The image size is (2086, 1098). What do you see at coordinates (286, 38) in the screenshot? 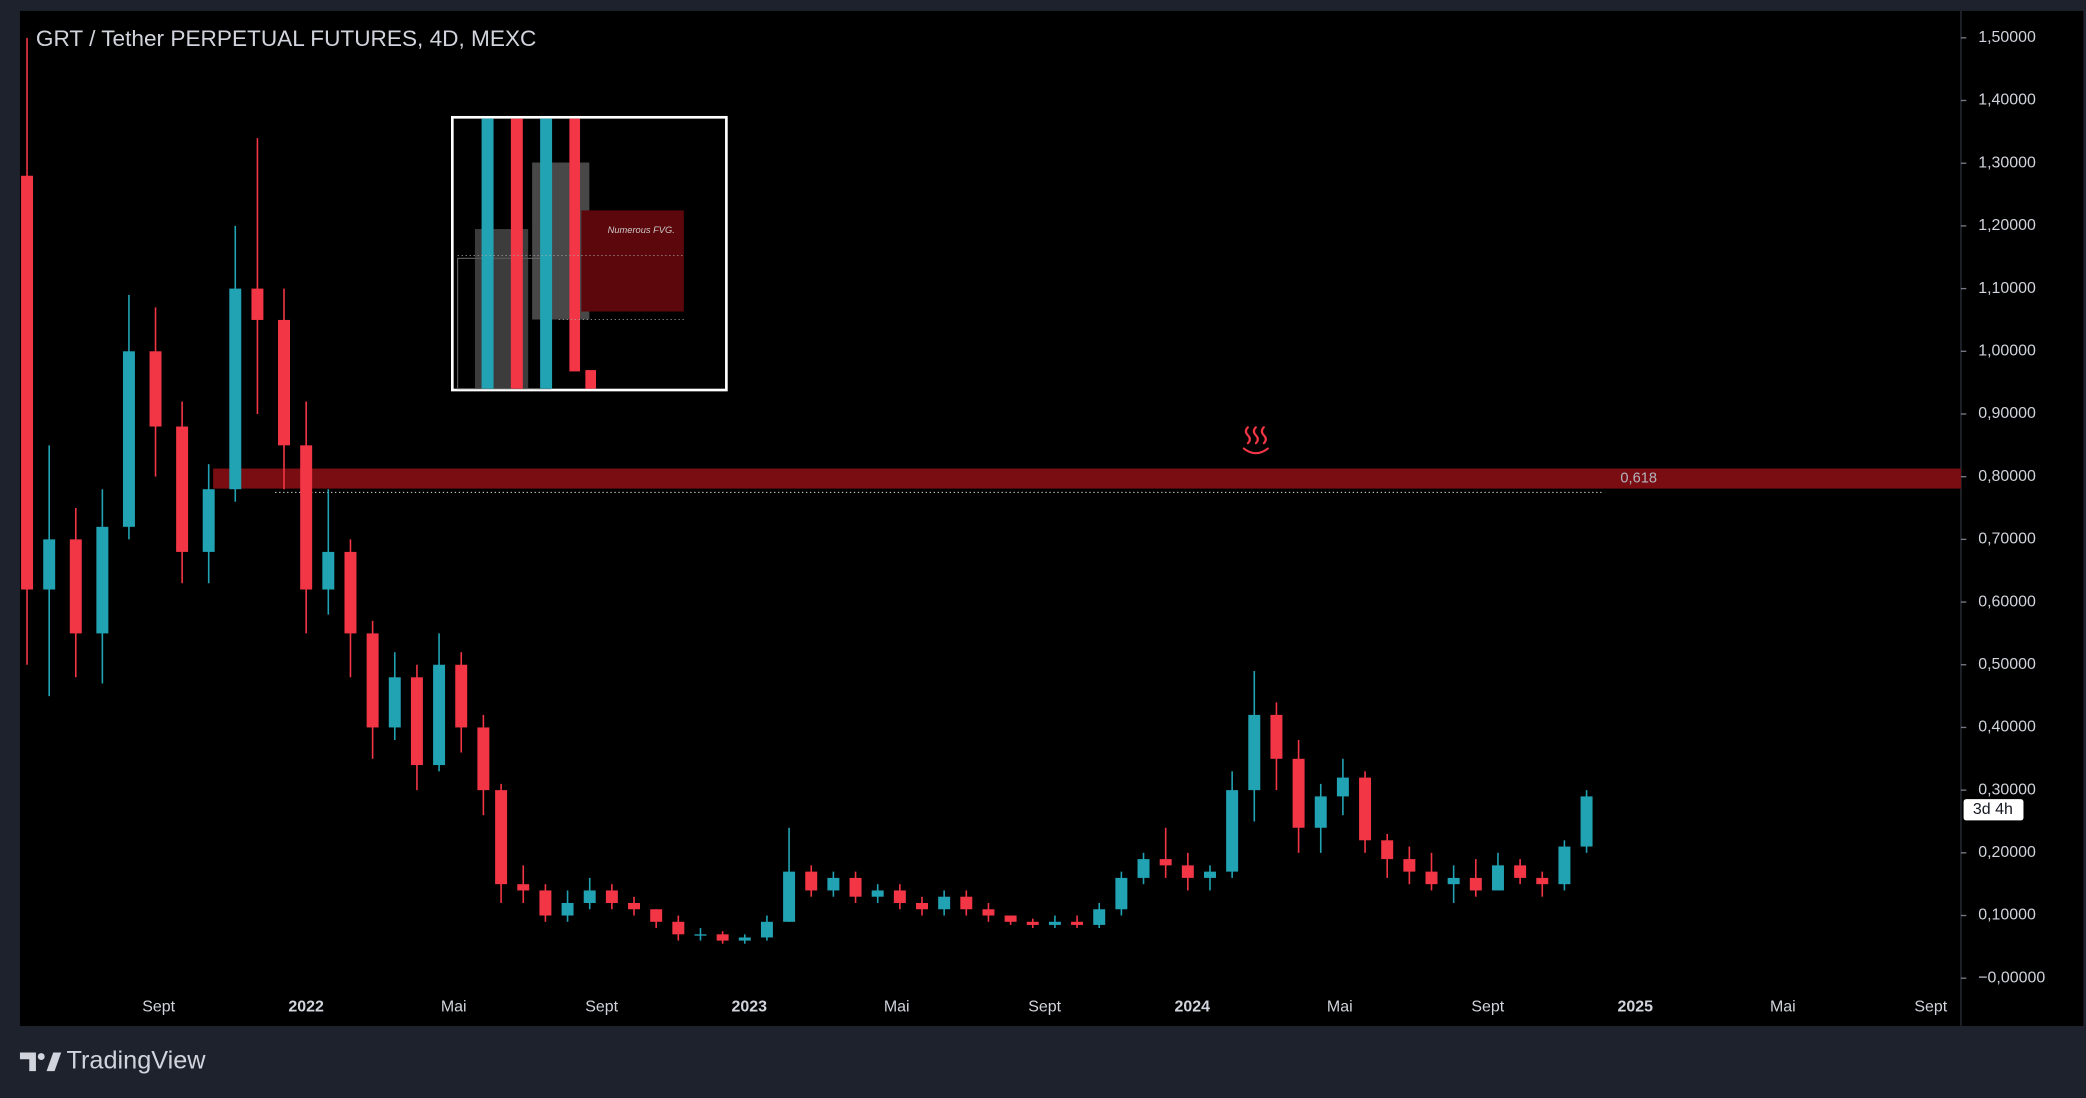
I see `chart-title: GRT / Tether PERPETUAL FUTURES, 4D, MEXC` at bounding box center [286, 38].